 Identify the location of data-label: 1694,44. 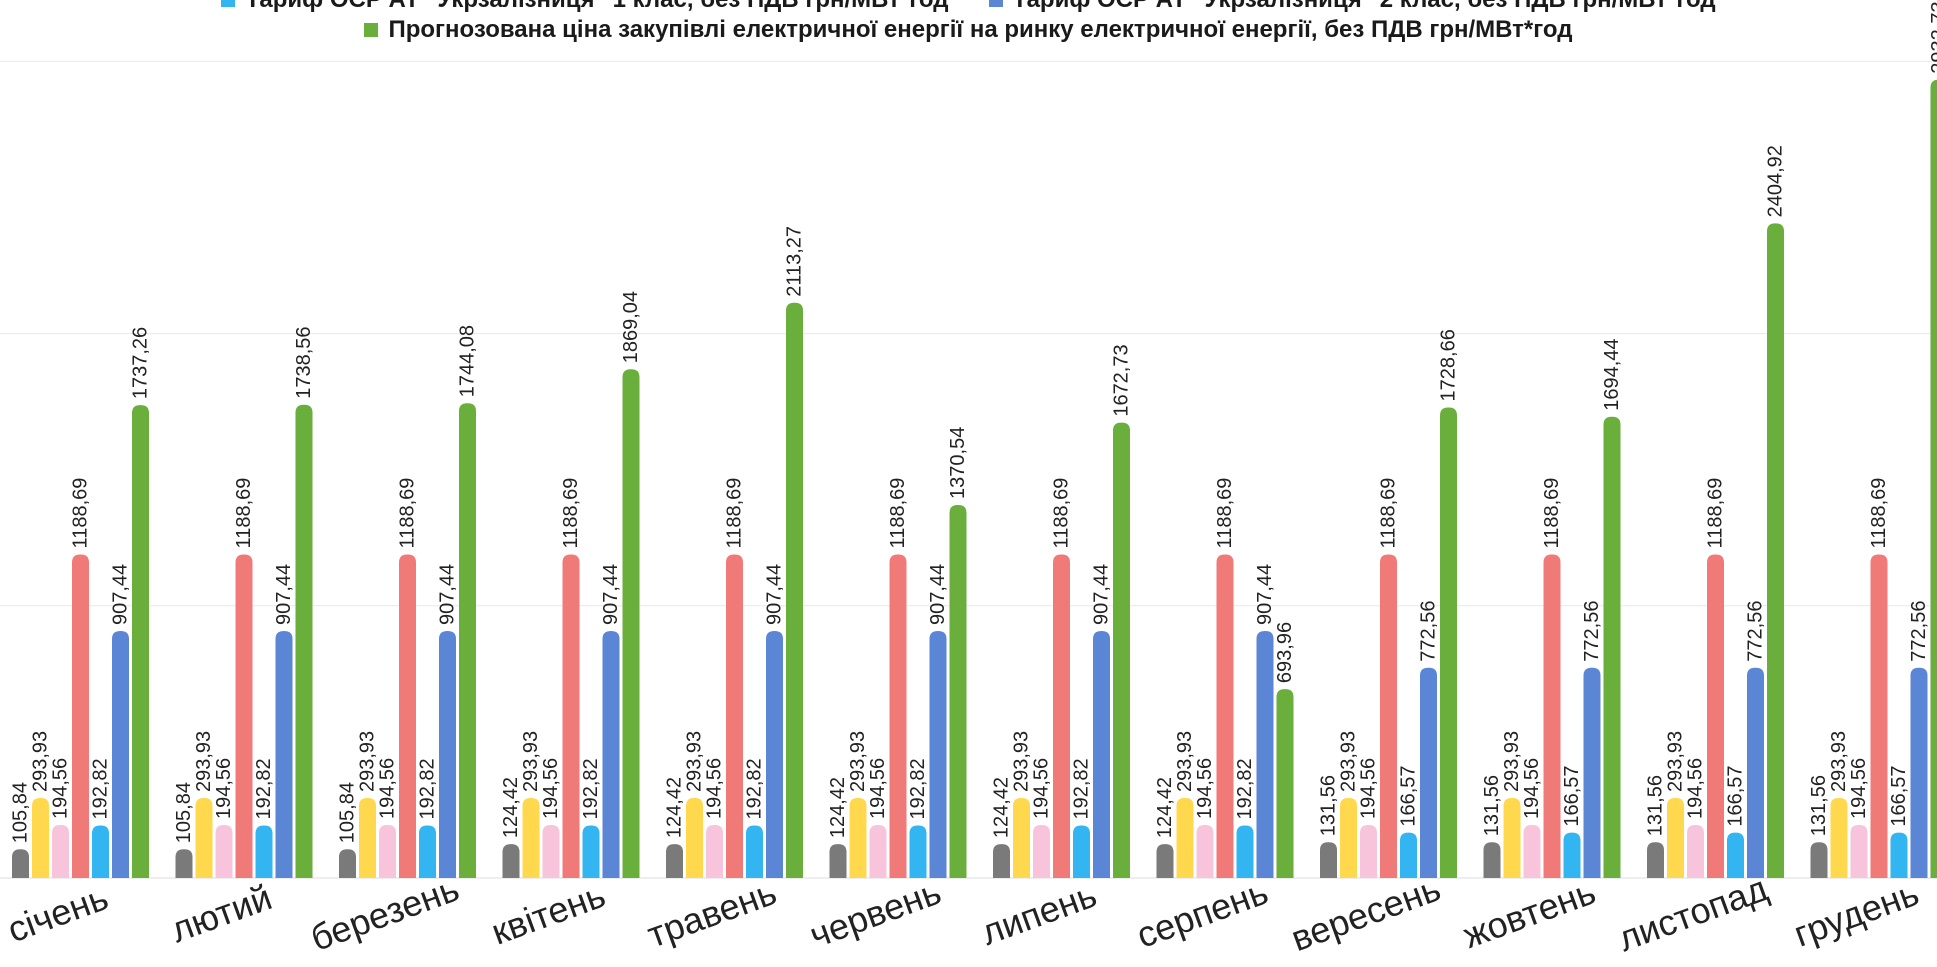
(1612, 374).